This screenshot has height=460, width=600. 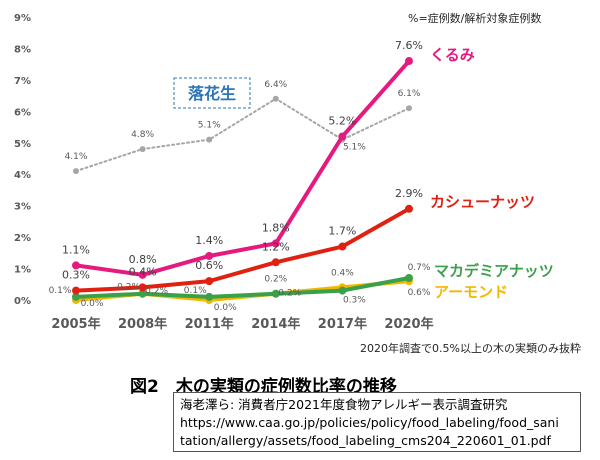 I want to click on footnote: 2020年調査で0.5%以上の木の実類のみ抜粋, so click(x=470, y=348).